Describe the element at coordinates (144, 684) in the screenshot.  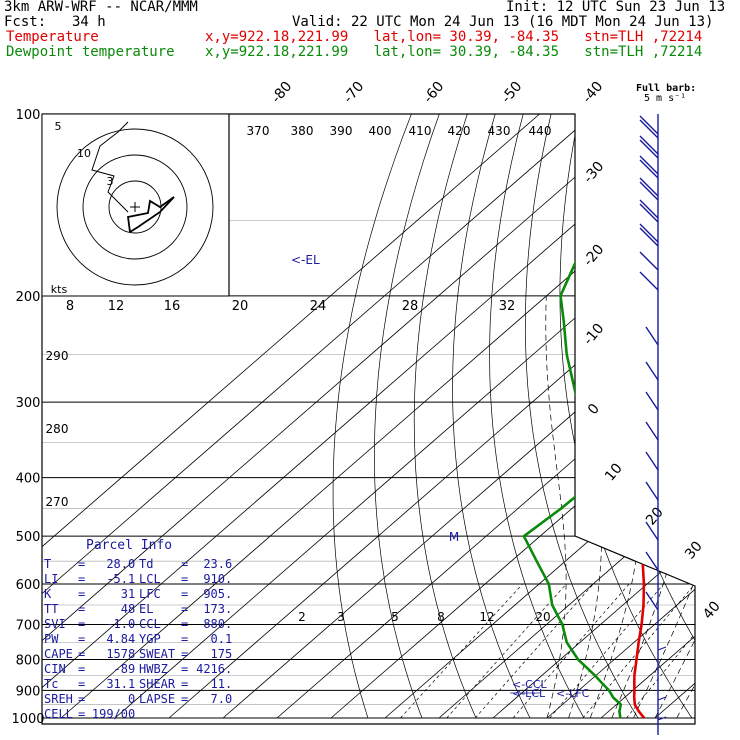
I see `parcel-info-row: Tc = 31.1 SHEAR = 11.` at that location.